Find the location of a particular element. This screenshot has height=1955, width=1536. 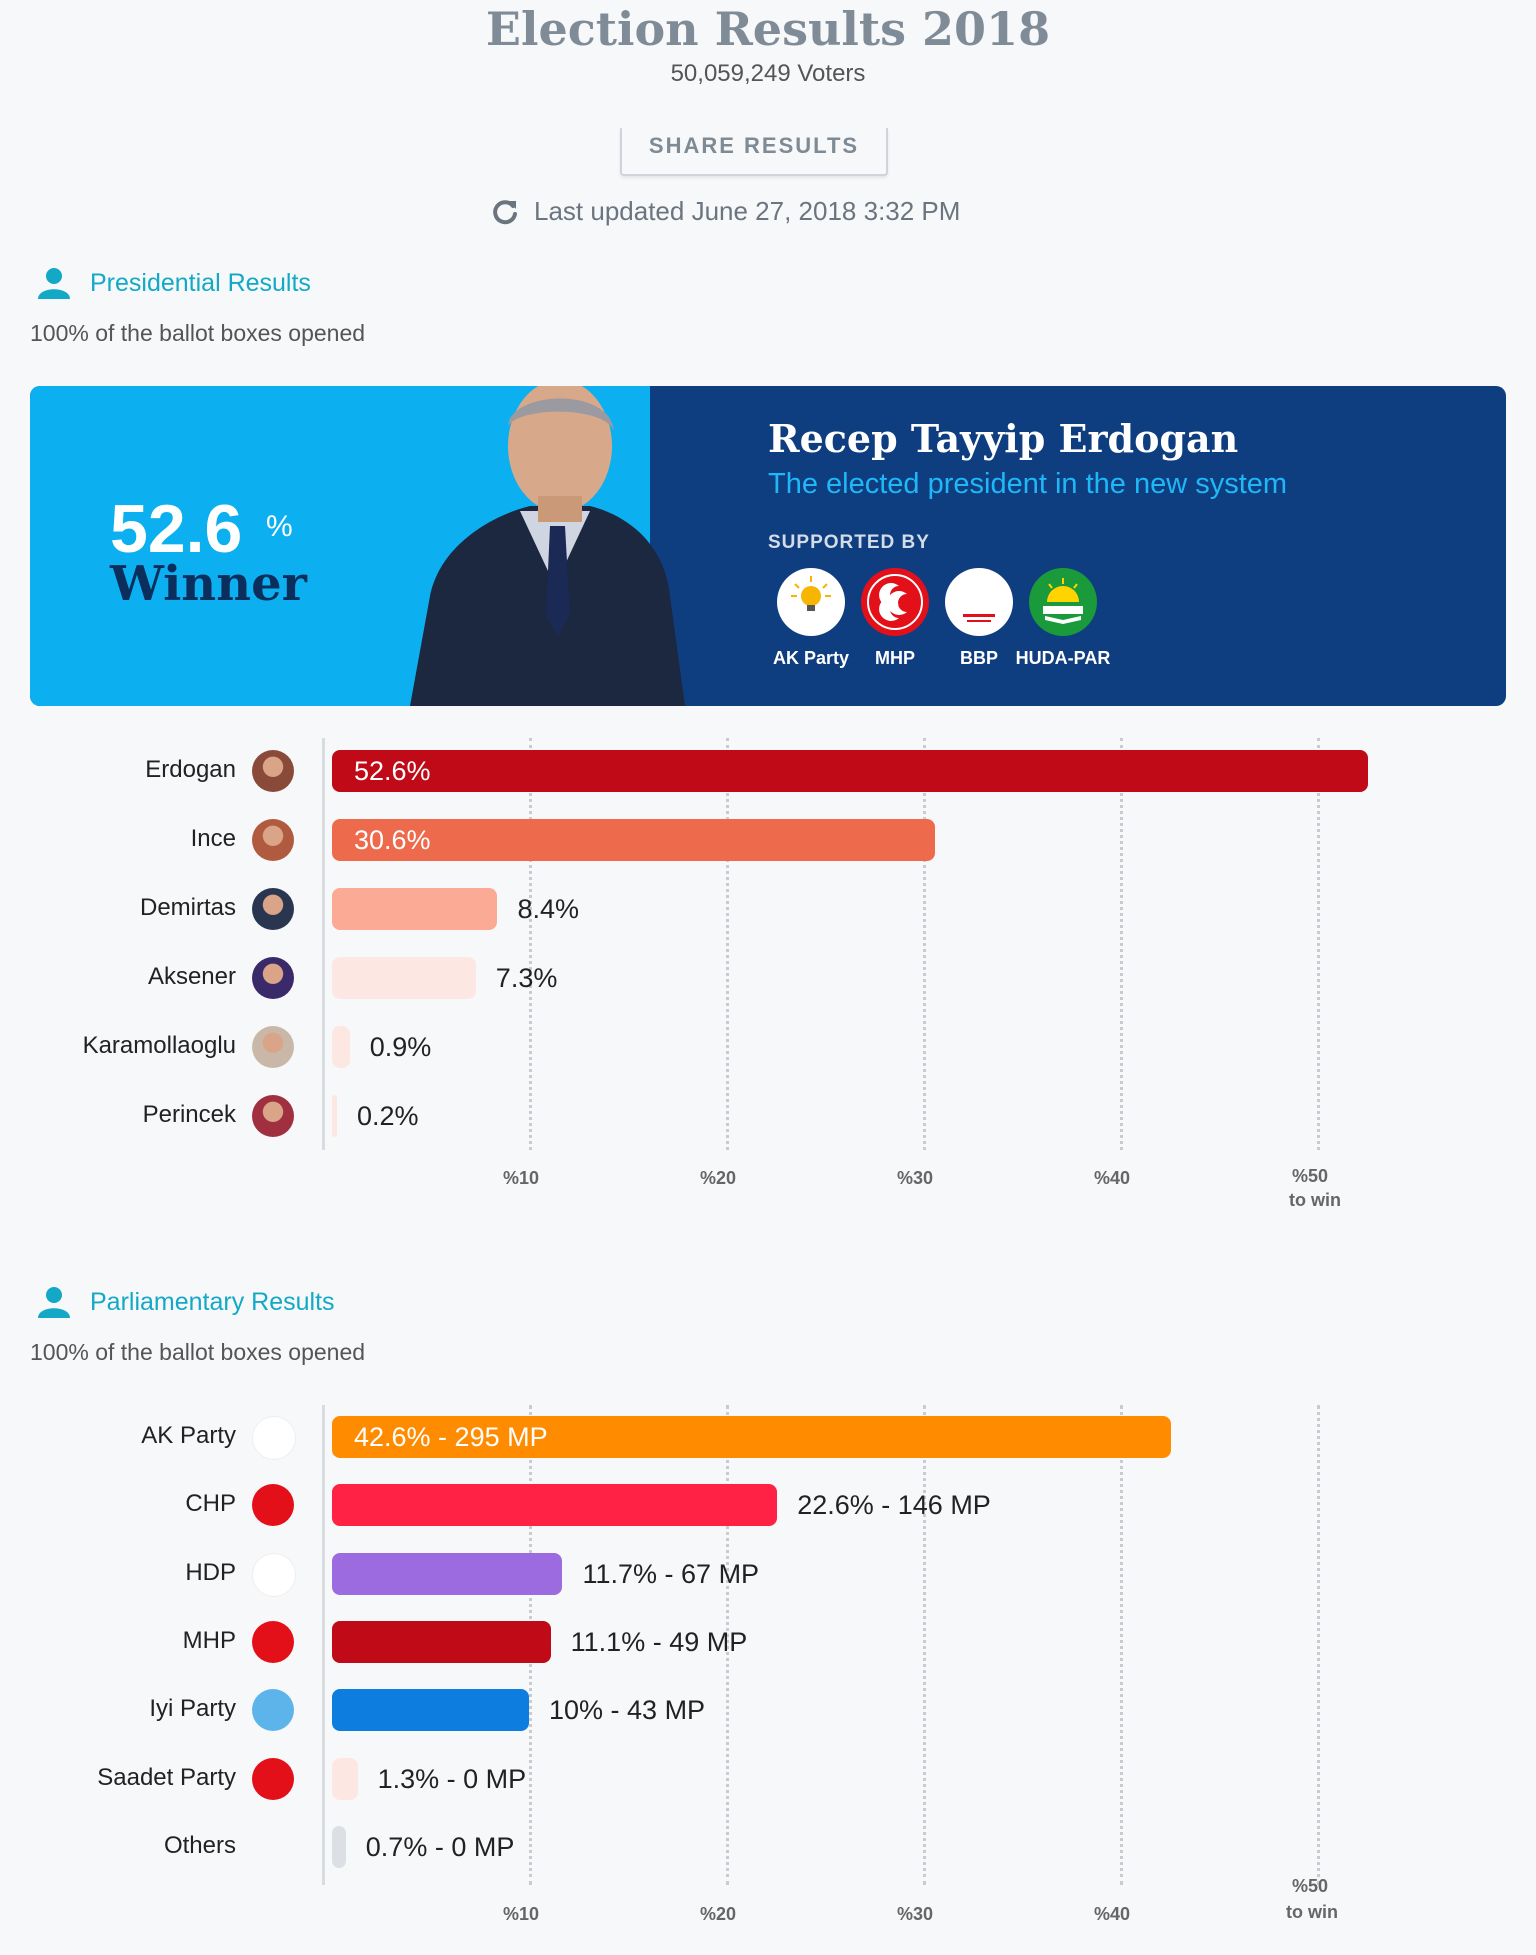

parl-bar-label: 11.1% - 49 MP is located at coordinates (659, 1641).